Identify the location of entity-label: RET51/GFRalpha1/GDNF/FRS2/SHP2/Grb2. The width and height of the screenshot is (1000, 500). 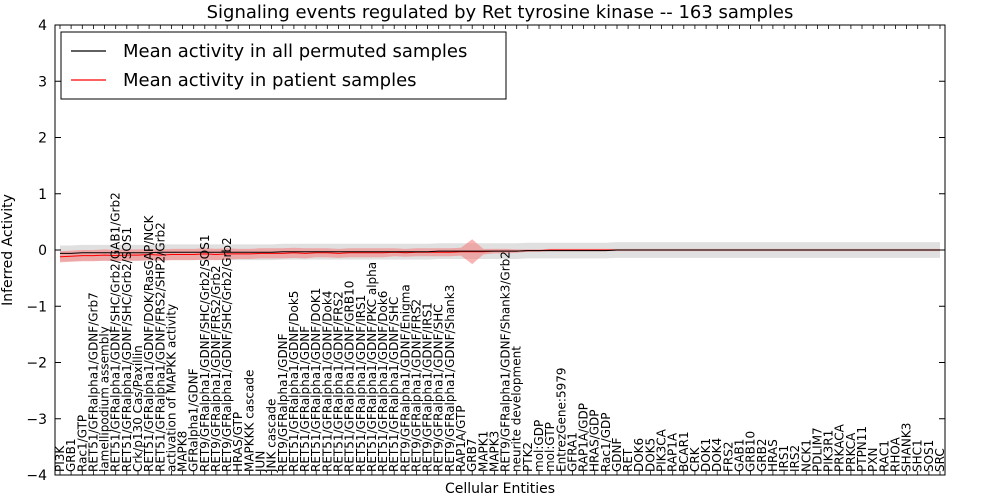
(160, 347).